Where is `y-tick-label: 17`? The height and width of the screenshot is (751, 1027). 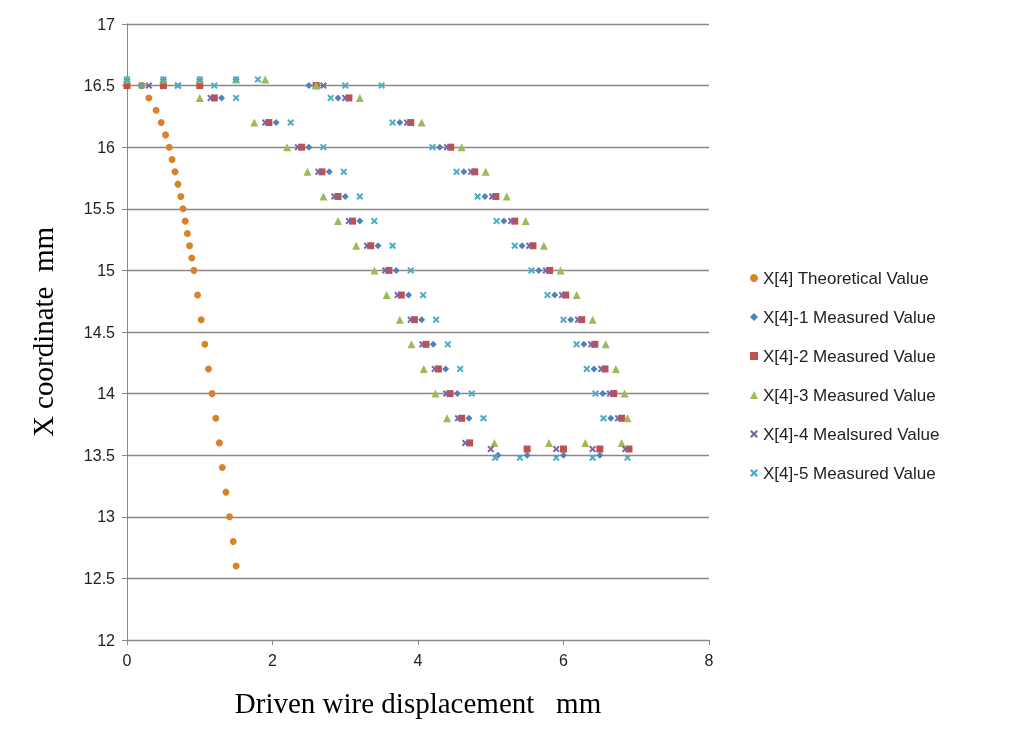
y-tick-label: 17 is located at coordinates (106, 24).